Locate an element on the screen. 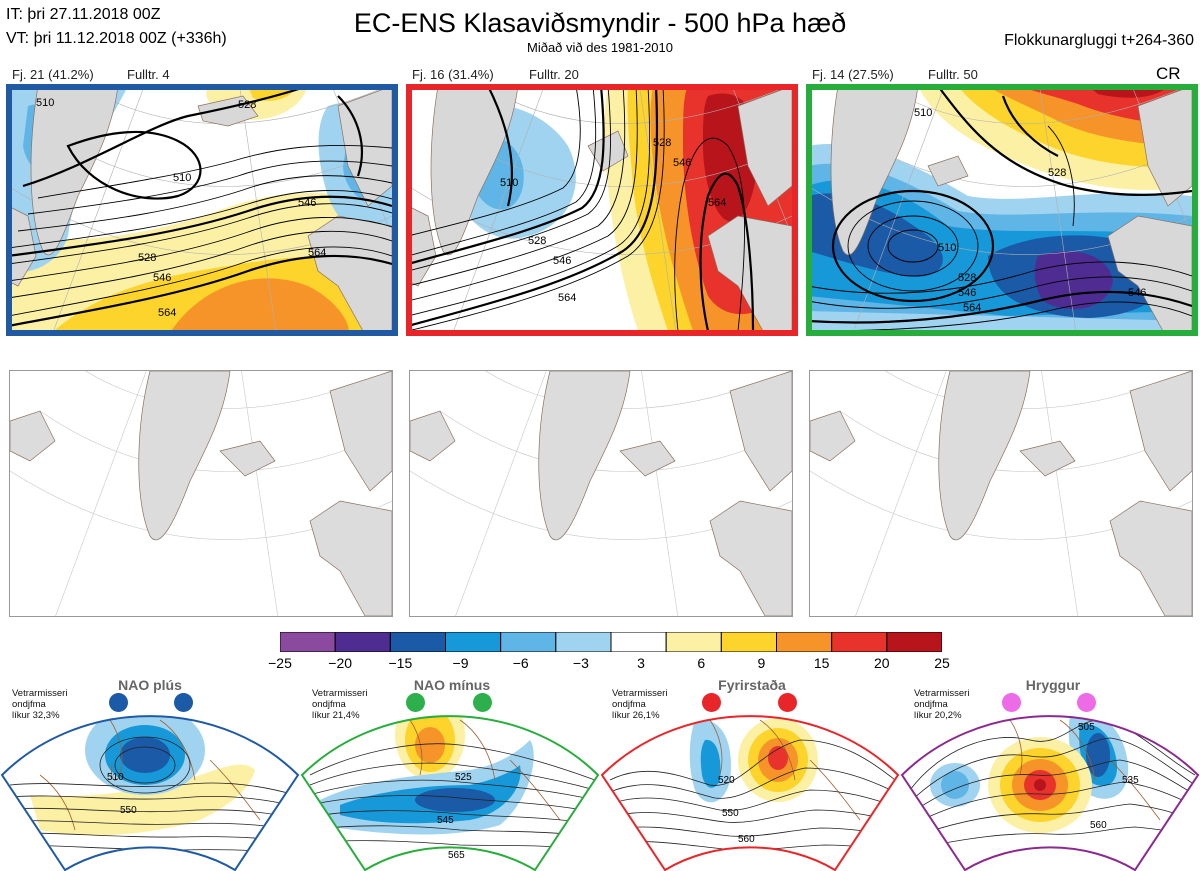  cluster-map-2: 528 546 564 510 528 546 564 is located at coordinates (600, 208).